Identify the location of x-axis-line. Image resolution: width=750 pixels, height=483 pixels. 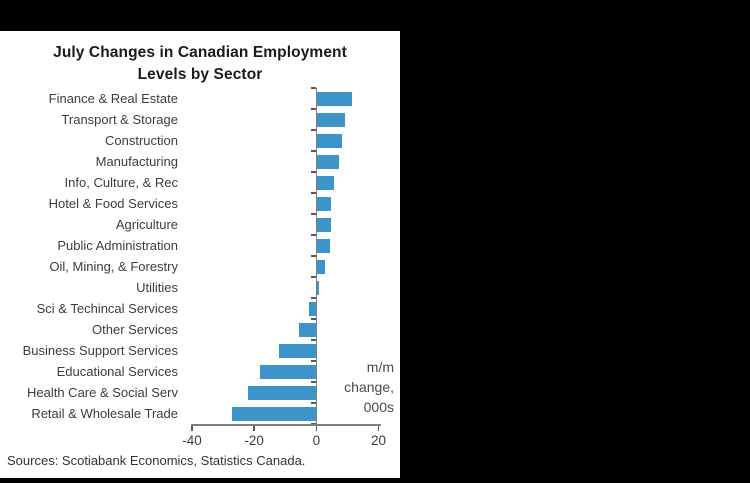
(286, 425).